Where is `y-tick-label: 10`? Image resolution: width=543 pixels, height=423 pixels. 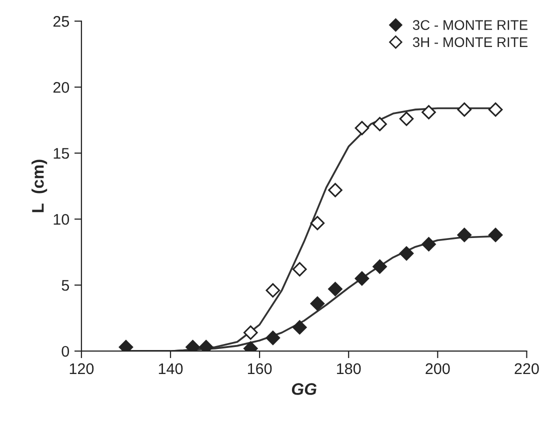 y-tick-label: 10 is located at coordinates (62, 219).